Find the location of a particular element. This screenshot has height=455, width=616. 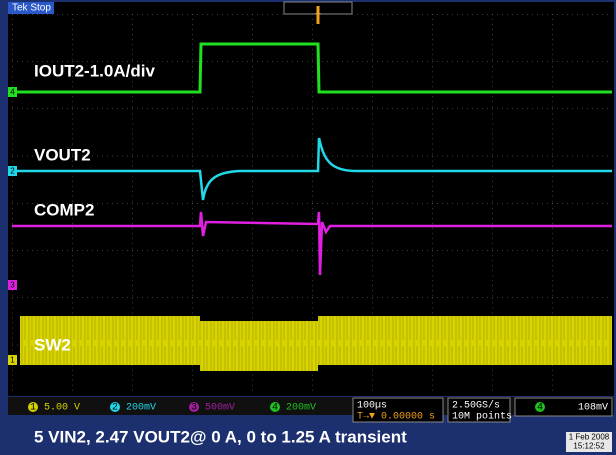

date-box is located at coordinates (589, 442).